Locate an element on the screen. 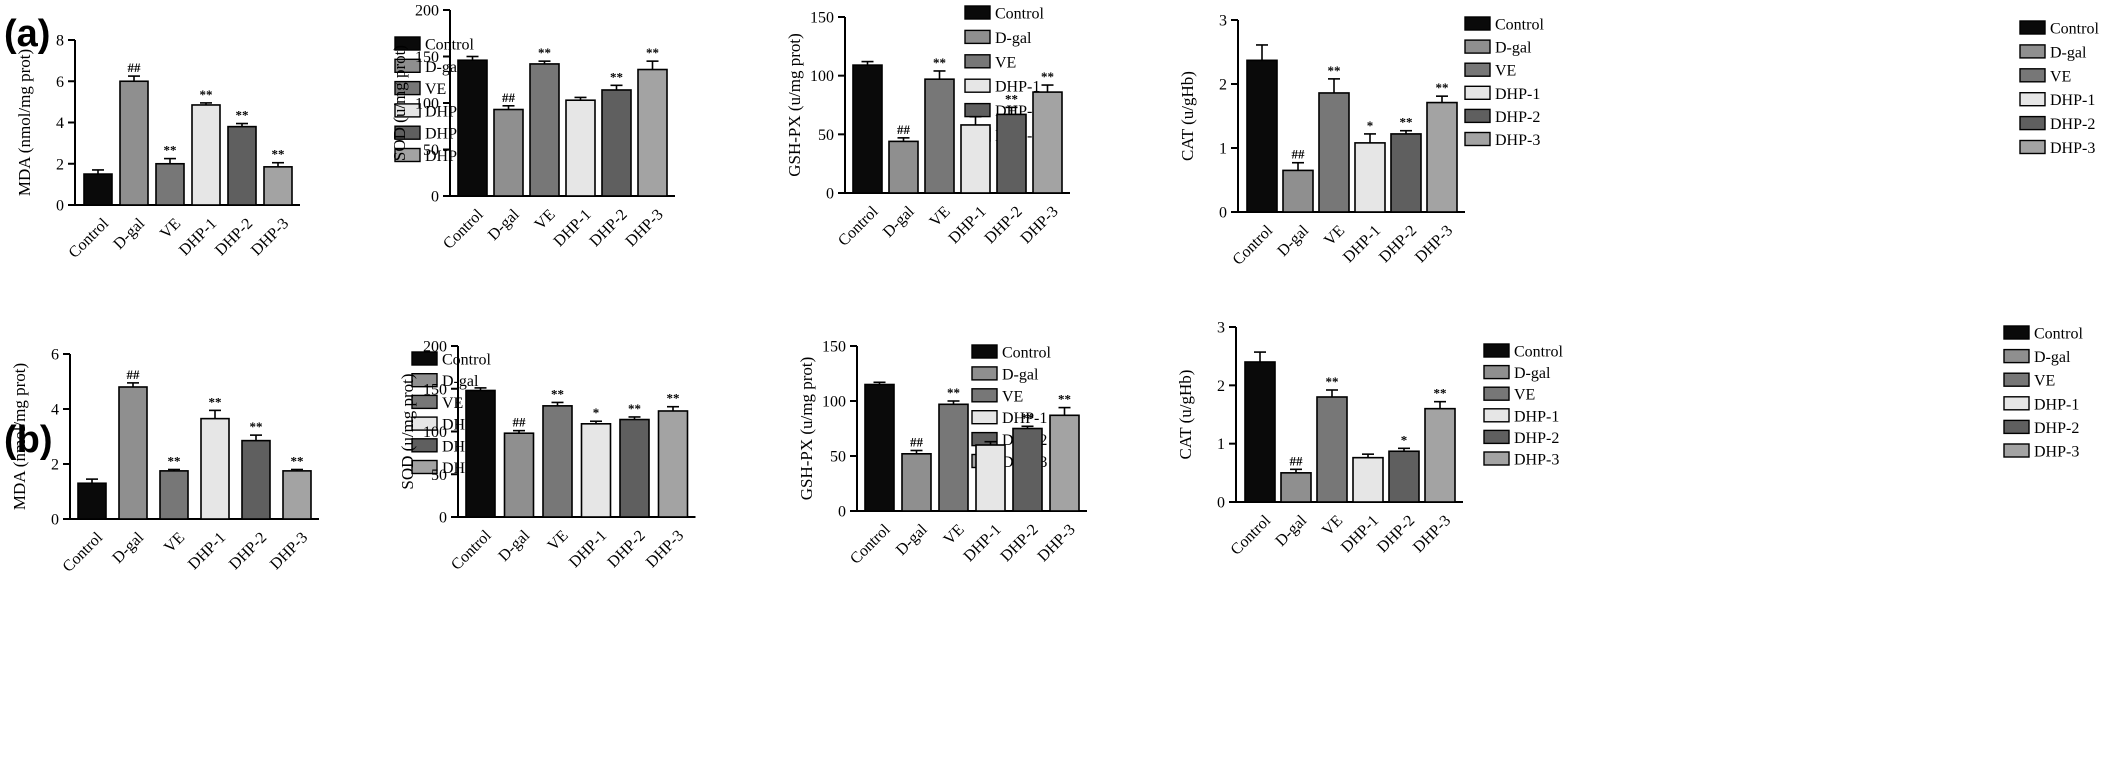 The image size is (2128, 777). legend-label: VE is located at coordinates (1005, 62).